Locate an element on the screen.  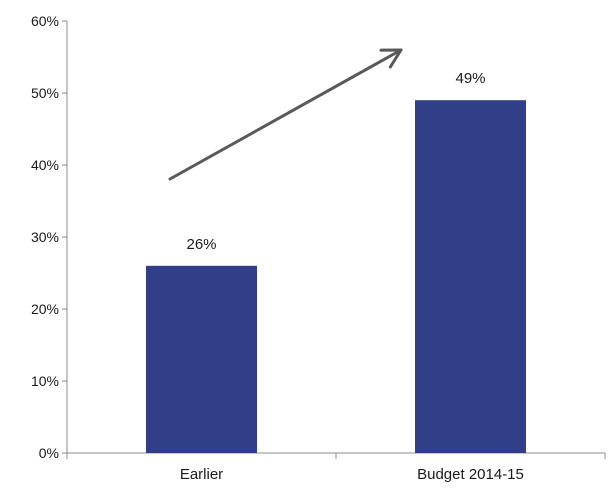
arrow-shaft is located at coordinates (285, 114).